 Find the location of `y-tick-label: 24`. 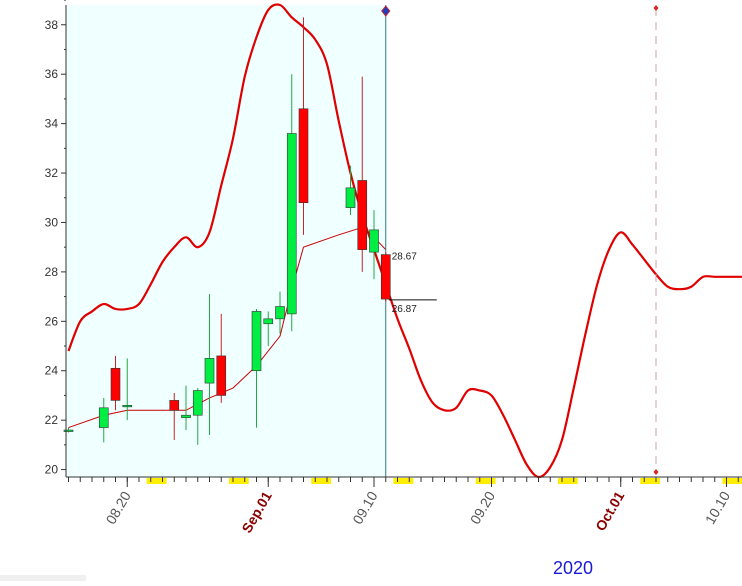

y-tick-label: 24 is located at coordinates (52, 371).